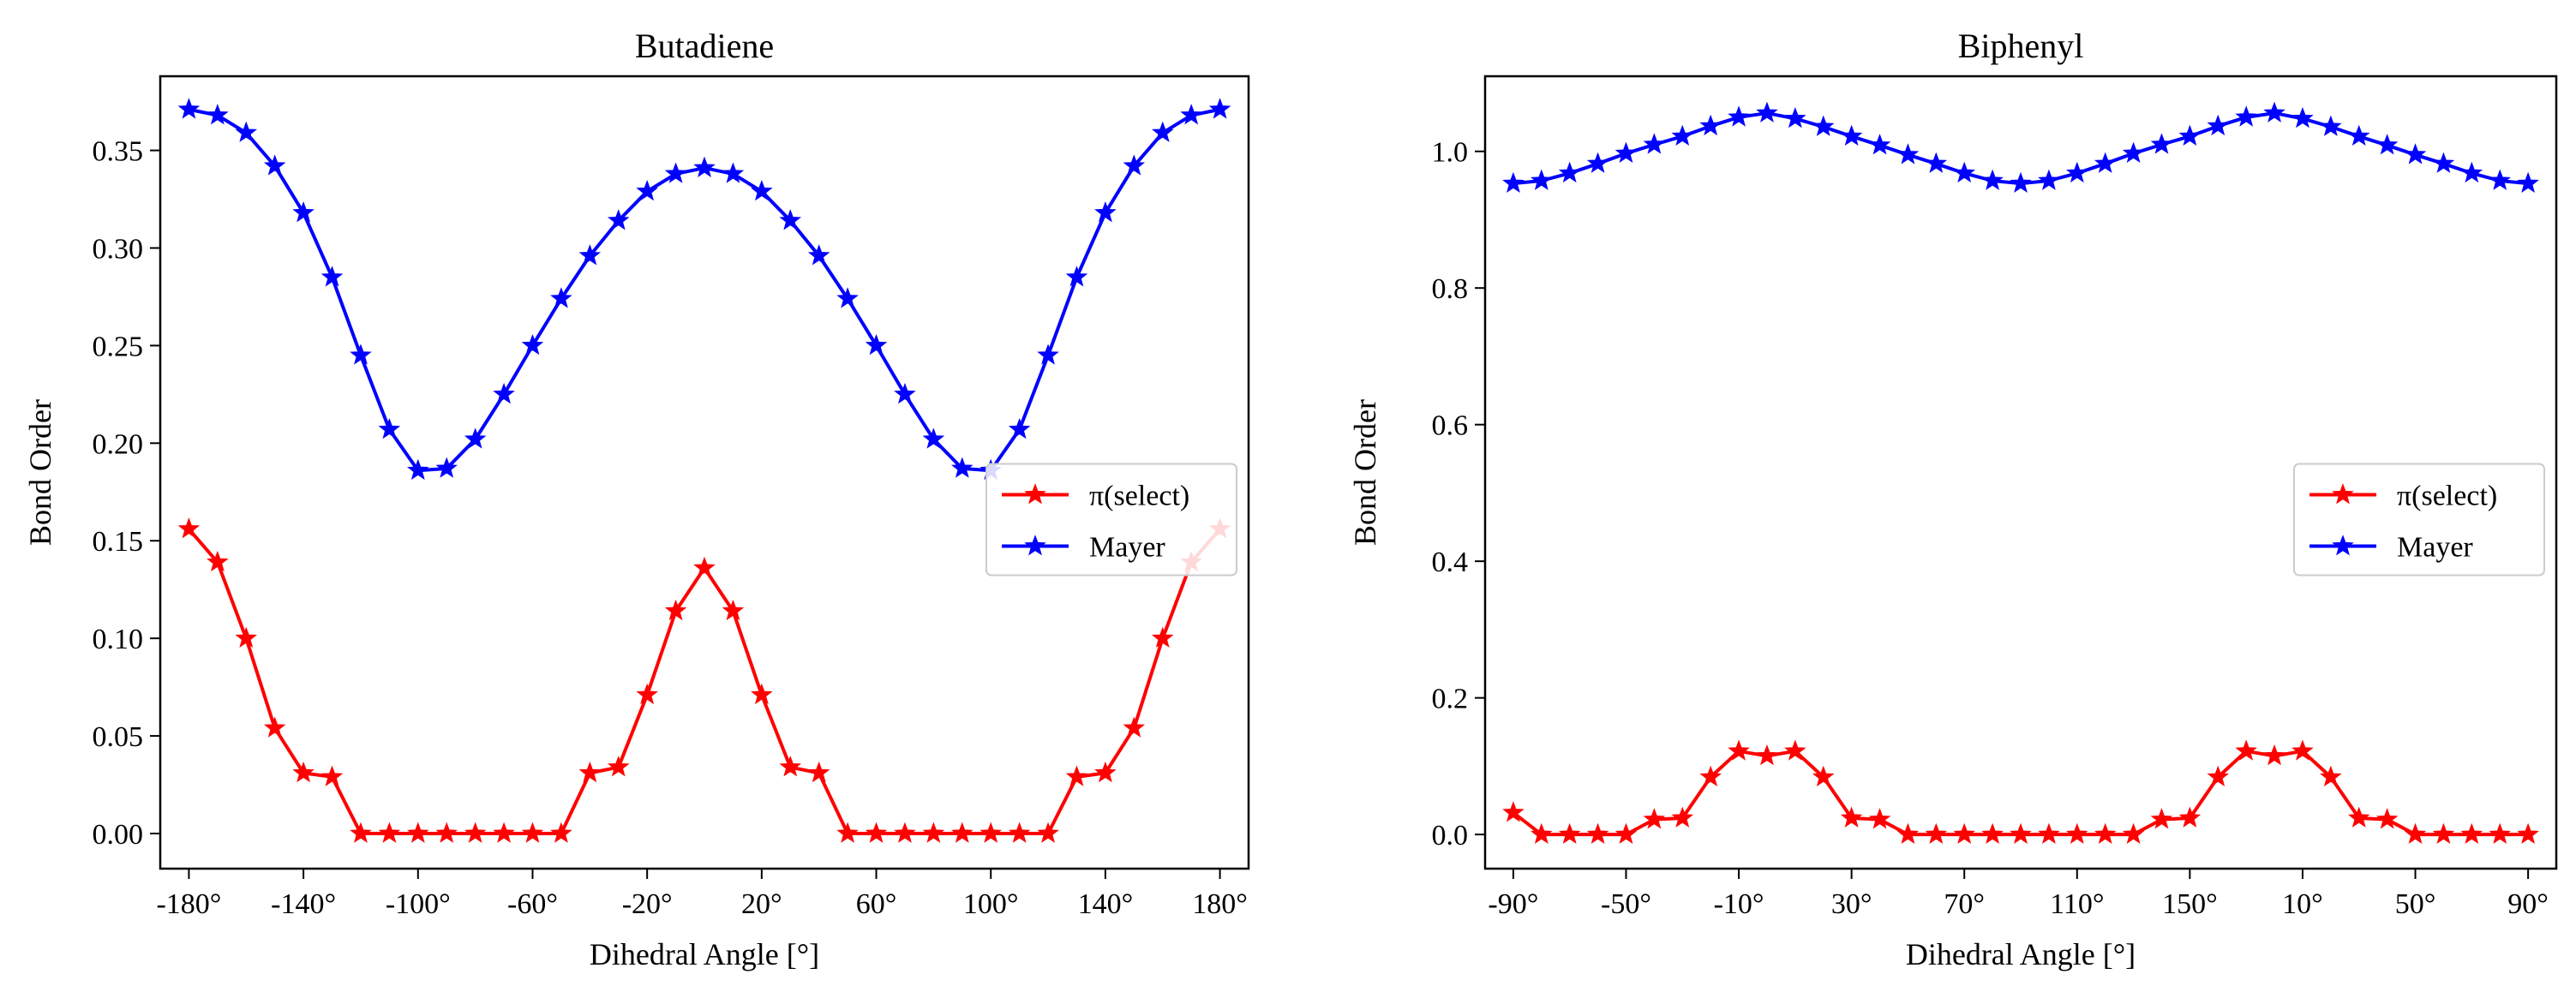 This screenshot has height=998, width=2576. Describe the element at coordinates (1450, 153) in the screenshot. I see `y-tick-label: 1.0` at that location.